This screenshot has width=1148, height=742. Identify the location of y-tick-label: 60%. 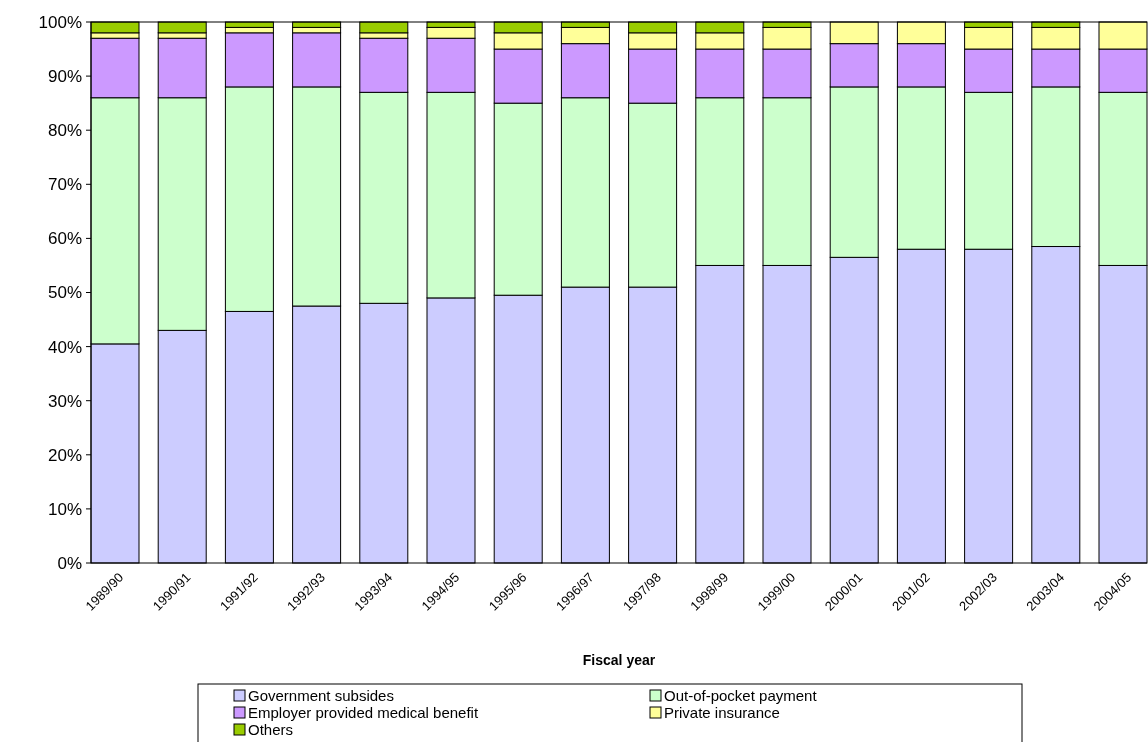
(64, 239).